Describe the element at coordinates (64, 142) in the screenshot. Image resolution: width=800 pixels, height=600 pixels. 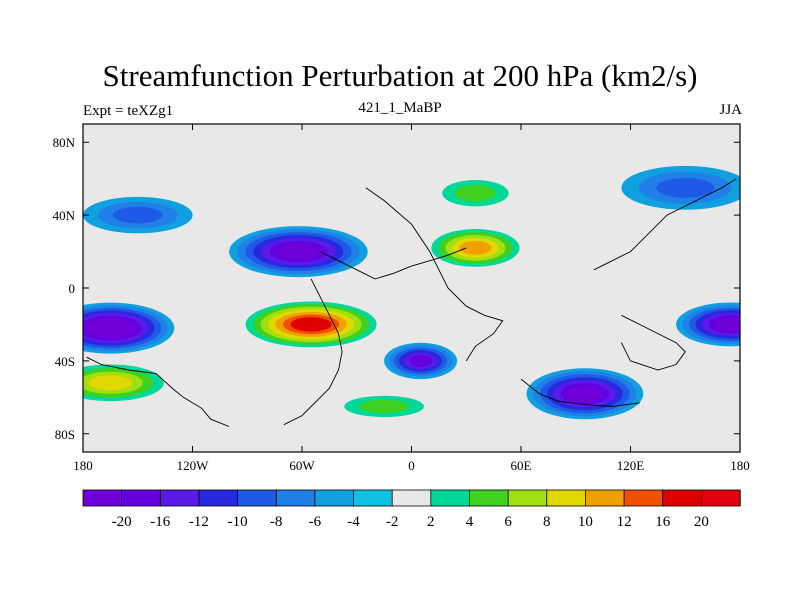
I see `y-tick-label-0: 80N` at that location.